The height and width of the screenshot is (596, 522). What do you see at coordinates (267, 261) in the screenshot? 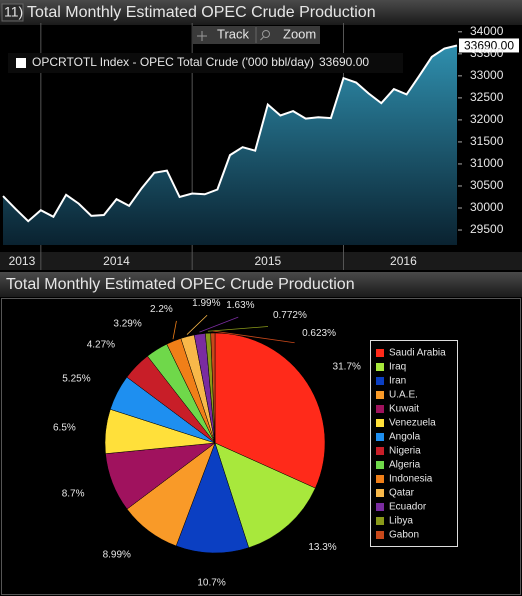
I see `x-tick-label: 2015` at bounding box center [267, 261].